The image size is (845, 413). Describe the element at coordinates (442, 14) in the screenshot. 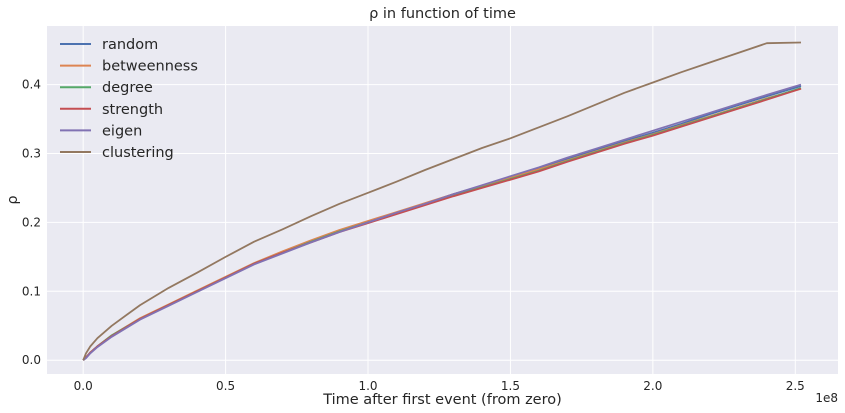

I see `chart-title: ρ in function of time` at that location.